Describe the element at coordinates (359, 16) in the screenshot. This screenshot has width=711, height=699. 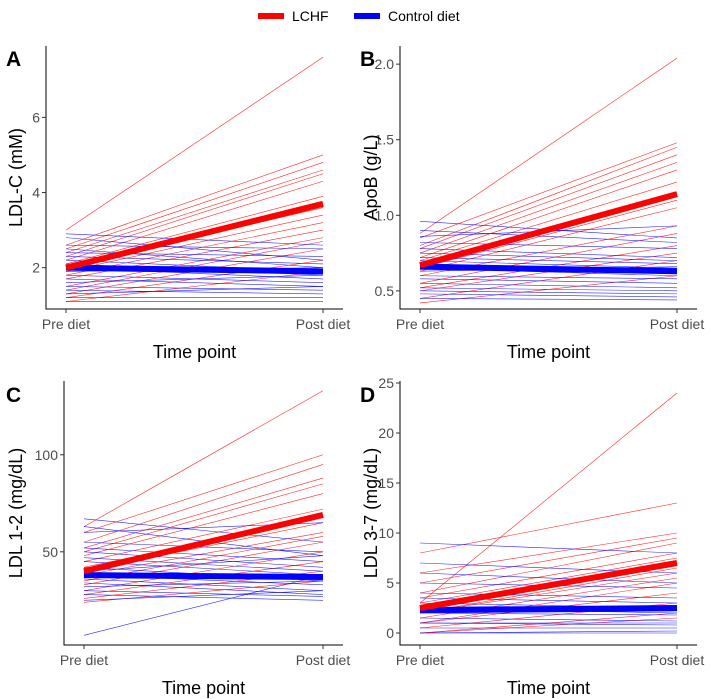
I see `legend: LCHF Control diet` at that location.